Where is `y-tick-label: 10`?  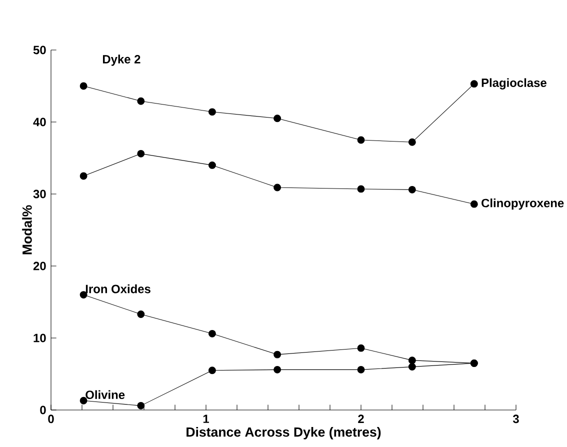 y-tick-label: 10 is located at coordinates (40, 338).